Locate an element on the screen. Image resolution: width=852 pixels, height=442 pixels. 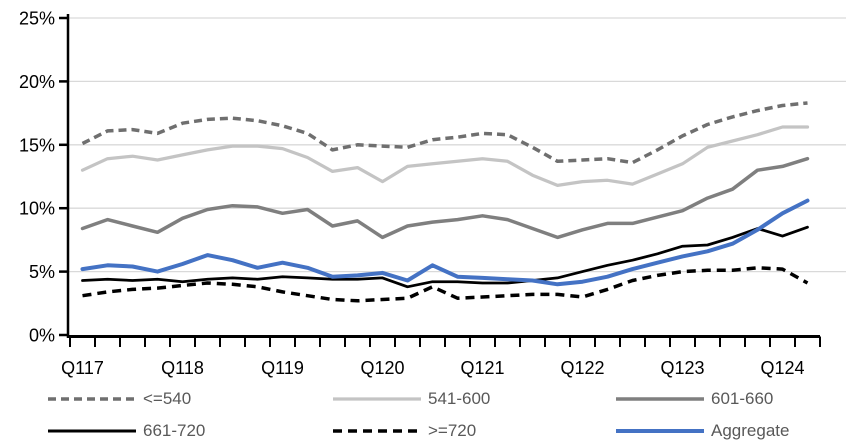
legend-label-601-660: 601-660 is located at coordinates (742, 398).